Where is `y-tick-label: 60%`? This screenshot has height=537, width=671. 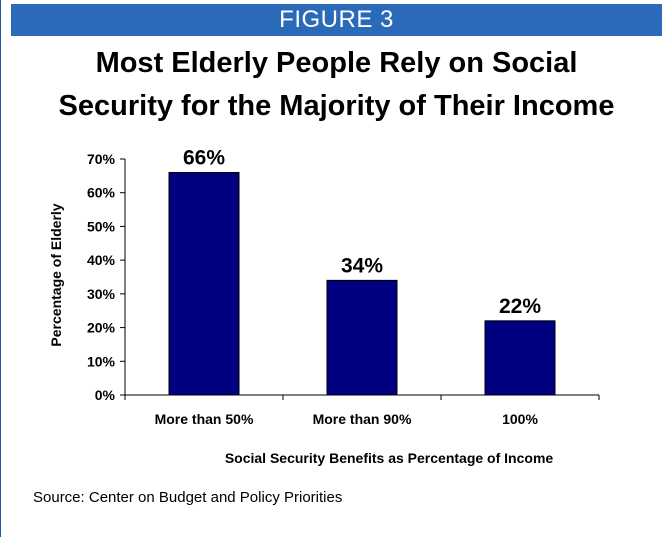 y-tick-label: 60% is located at coordinates (101, 193).